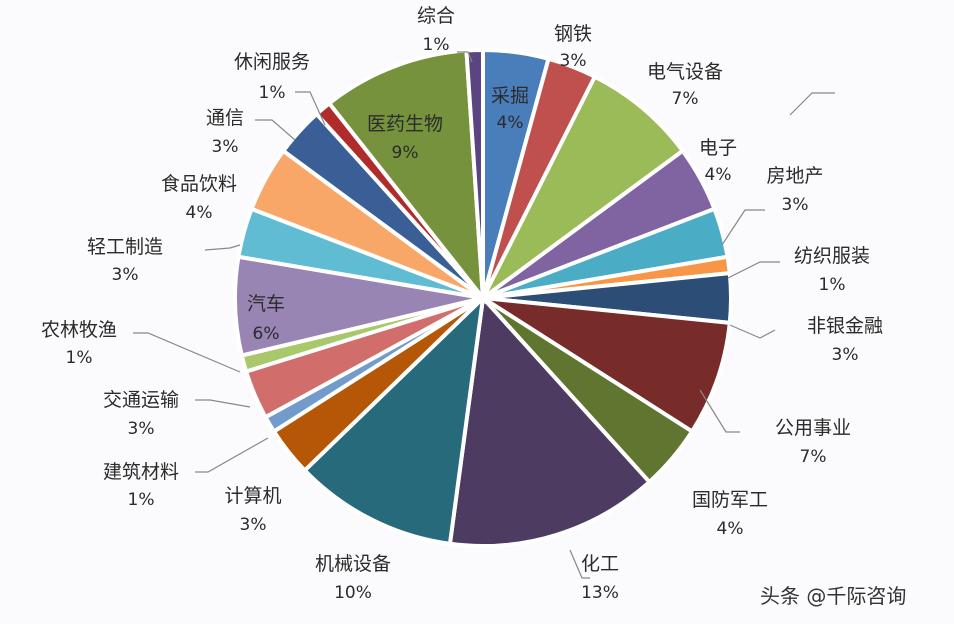 The height and width of the screenshot is (624, 954). I want to click on svg-text: 房地产, so click(794, 176).